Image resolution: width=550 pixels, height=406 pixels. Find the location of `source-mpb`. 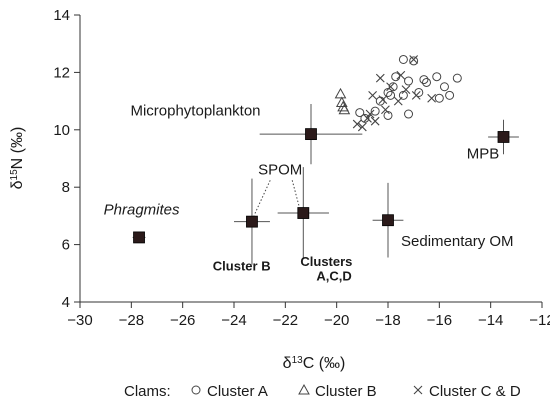

source-mpb is located at coordinates (503, 137).